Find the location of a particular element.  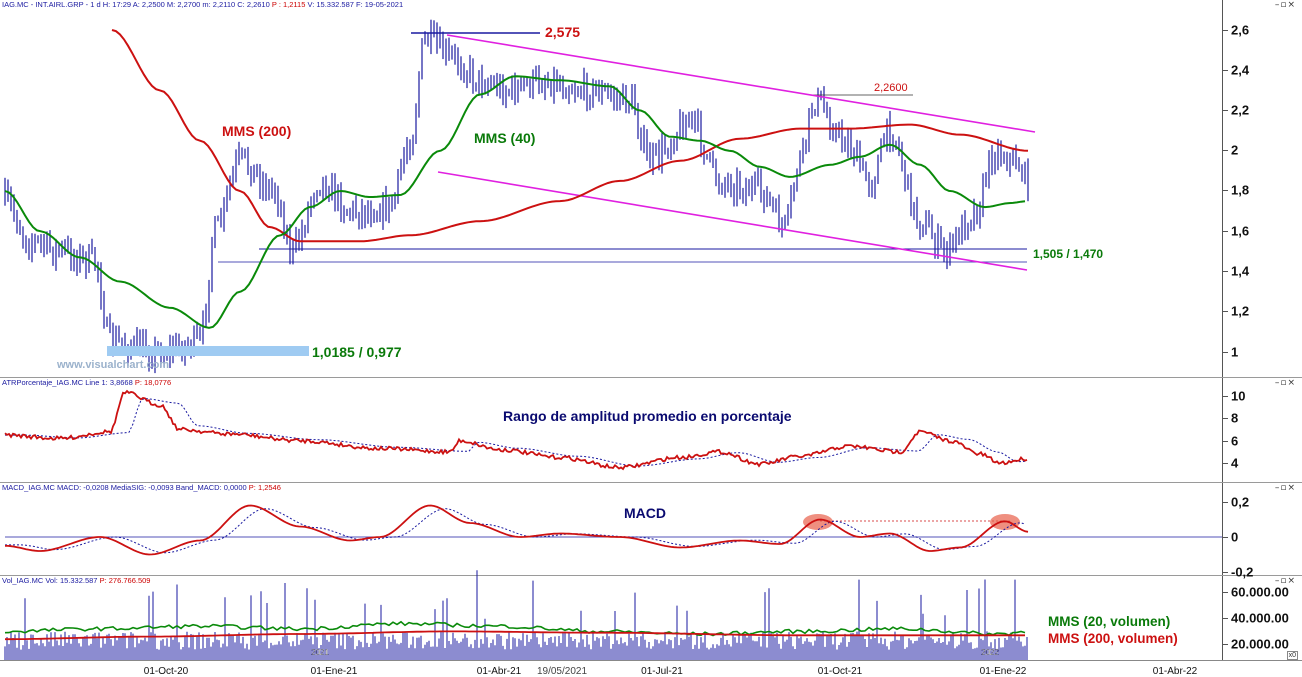

x-label: 01-Abr-22 is located at coordinates (1175, 671).